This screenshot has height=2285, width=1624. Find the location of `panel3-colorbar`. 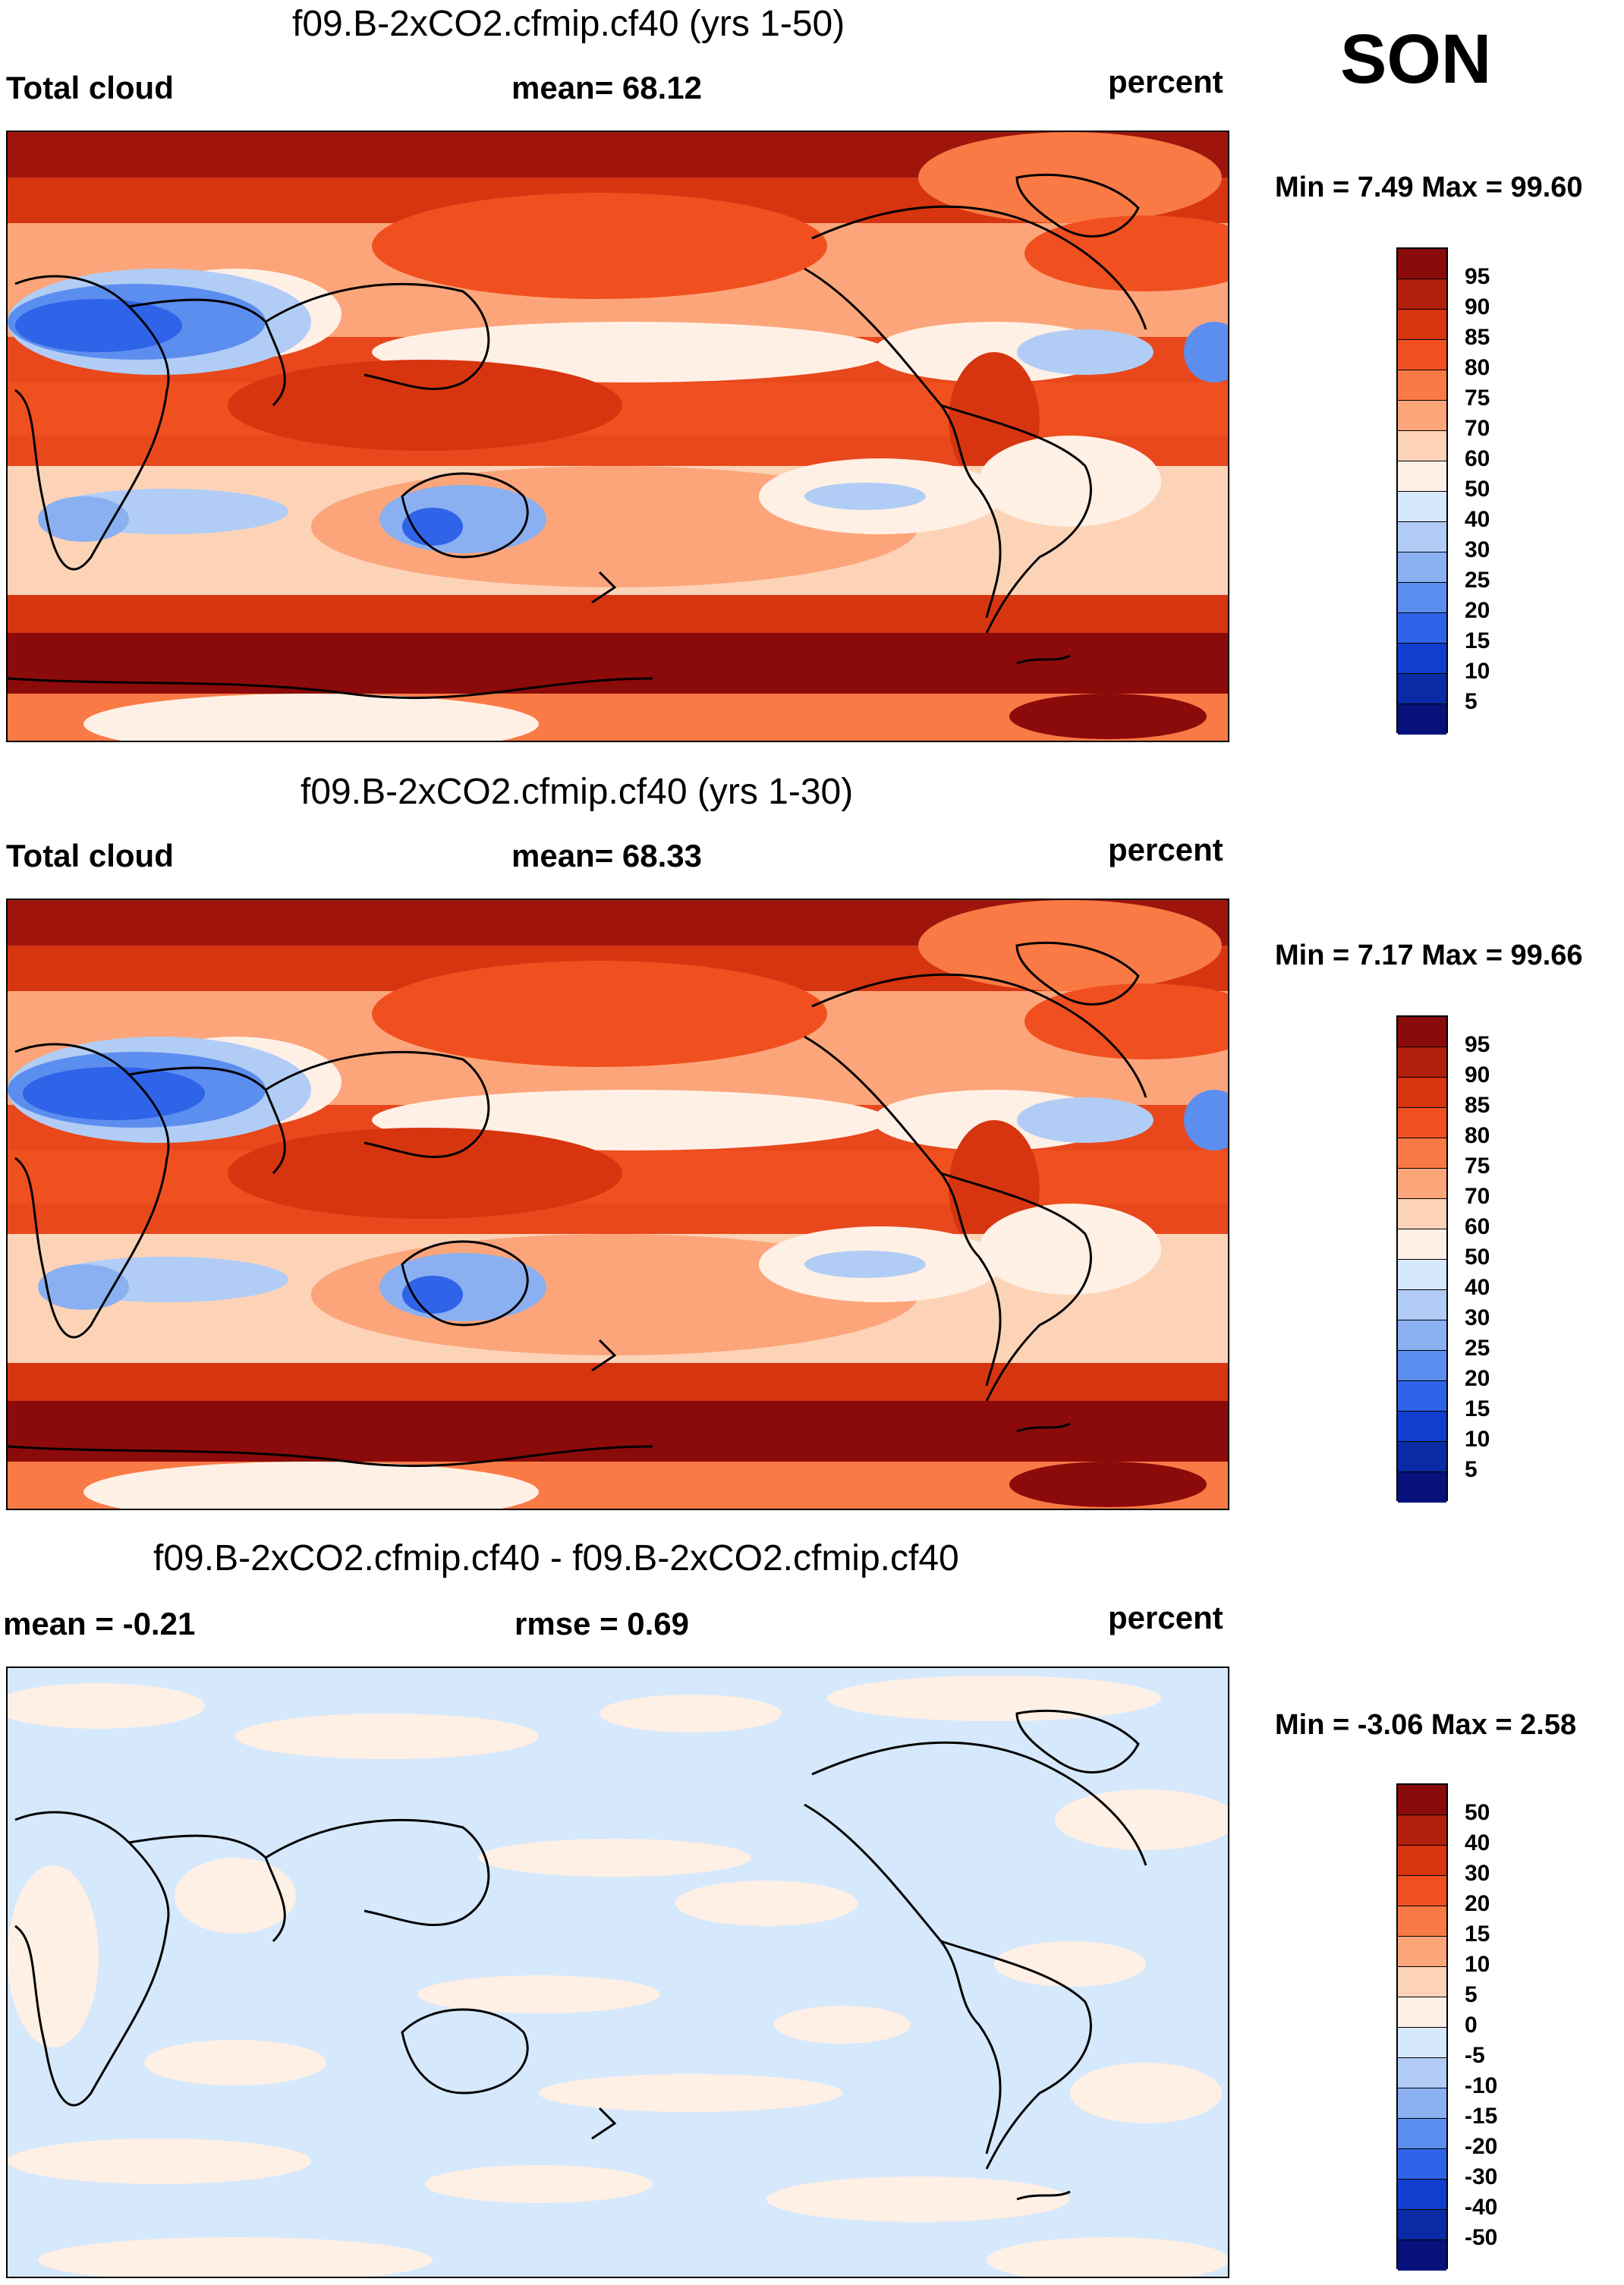

panel3-colorbar is located at coordinates (1422, 2027).